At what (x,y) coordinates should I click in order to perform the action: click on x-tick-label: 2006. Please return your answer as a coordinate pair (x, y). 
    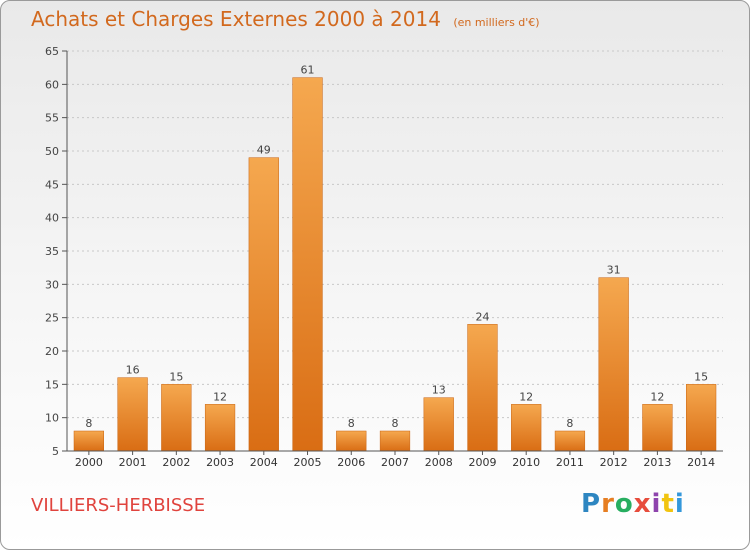
    Looking at the image, I should click on (351, 462).